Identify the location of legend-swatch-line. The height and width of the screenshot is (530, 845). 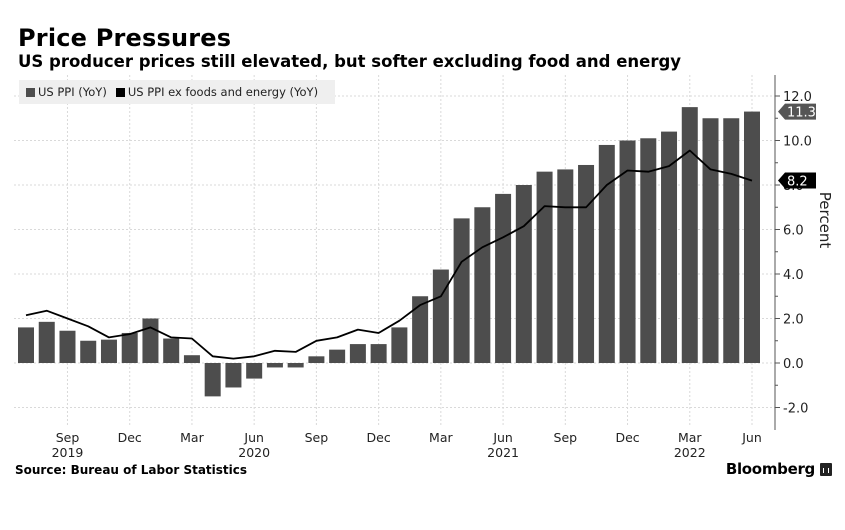
(120, 92).